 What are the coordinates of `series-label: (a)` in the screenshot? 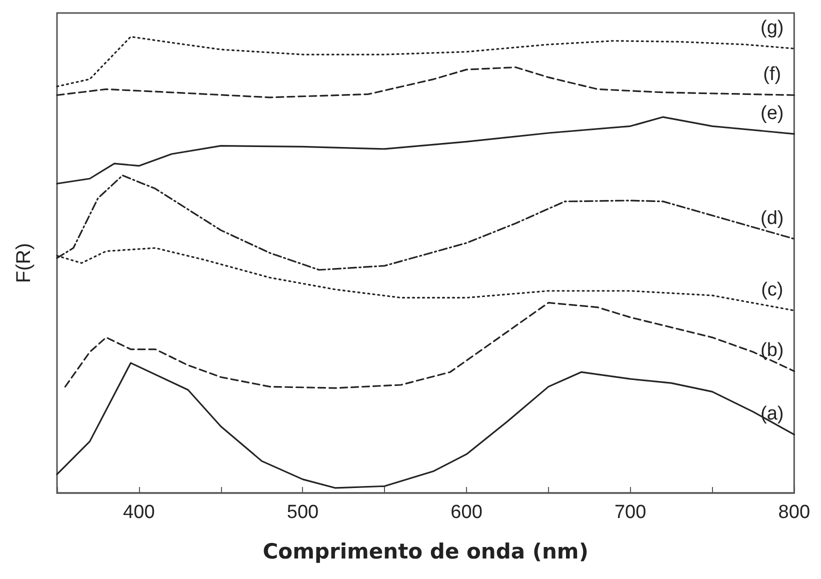 It's located at (772, 414).